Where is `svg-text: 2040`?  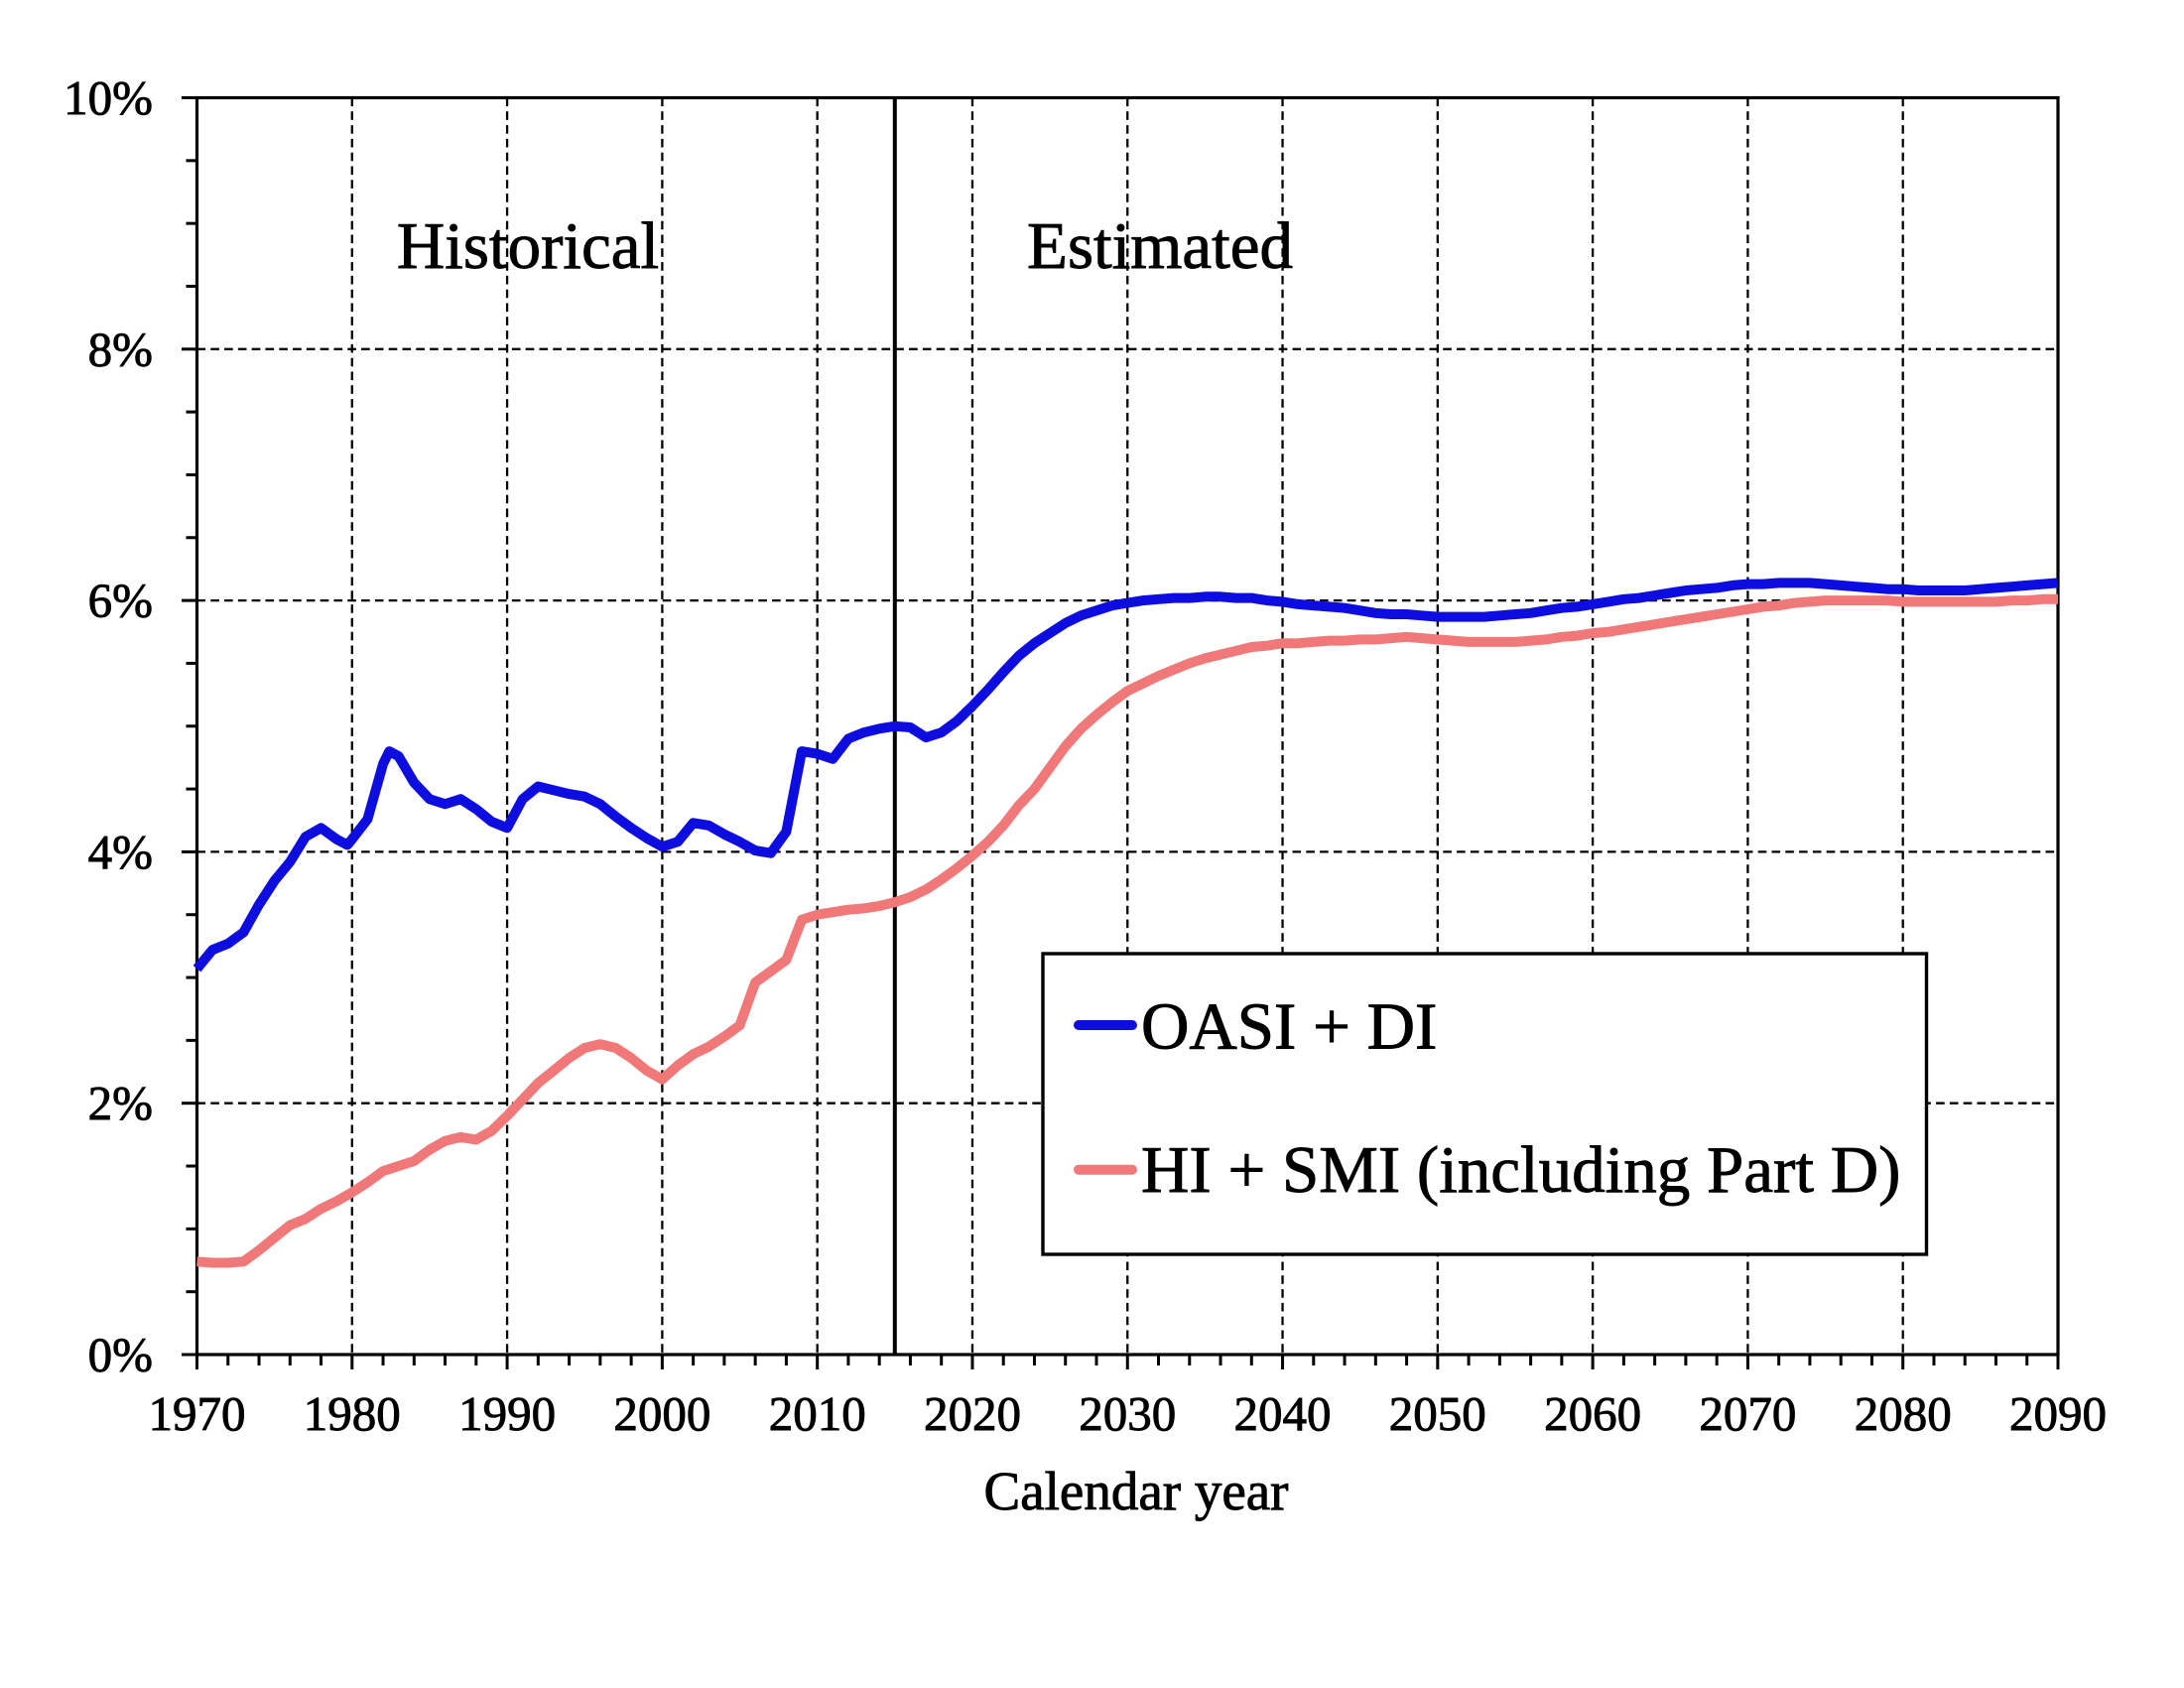
svg-text: 2040 is located at coordinates (1283, 1414).